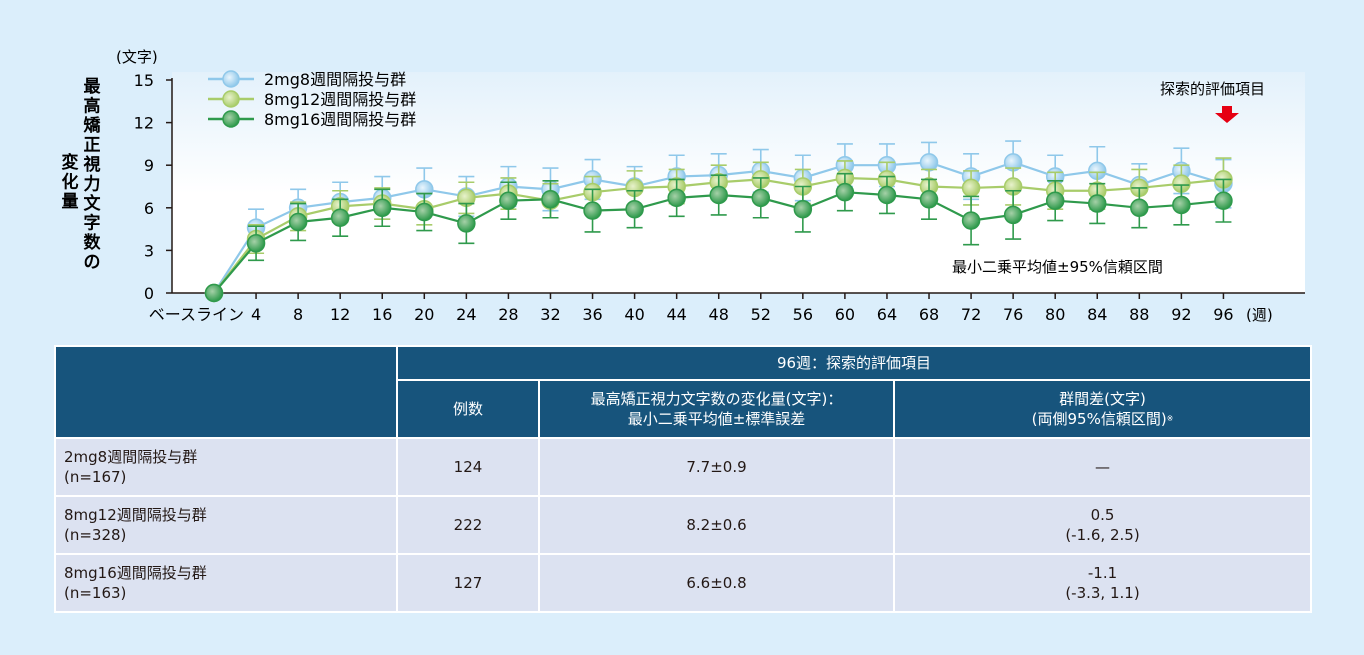  Describe the element at coordinates (1013, 314) in the screenshot. I see `x-tick-label: 76` at that location.